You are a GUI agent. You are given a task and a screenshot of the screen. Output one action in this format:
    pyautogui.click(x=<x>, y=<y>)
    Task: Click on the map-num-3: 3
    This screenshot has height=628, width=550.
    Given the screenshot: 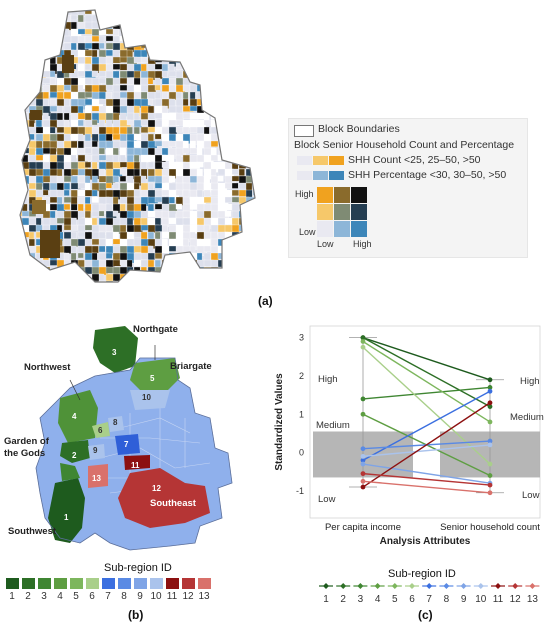 What is the action you would take?
    pyautogui.click(x=114, y=352)
    